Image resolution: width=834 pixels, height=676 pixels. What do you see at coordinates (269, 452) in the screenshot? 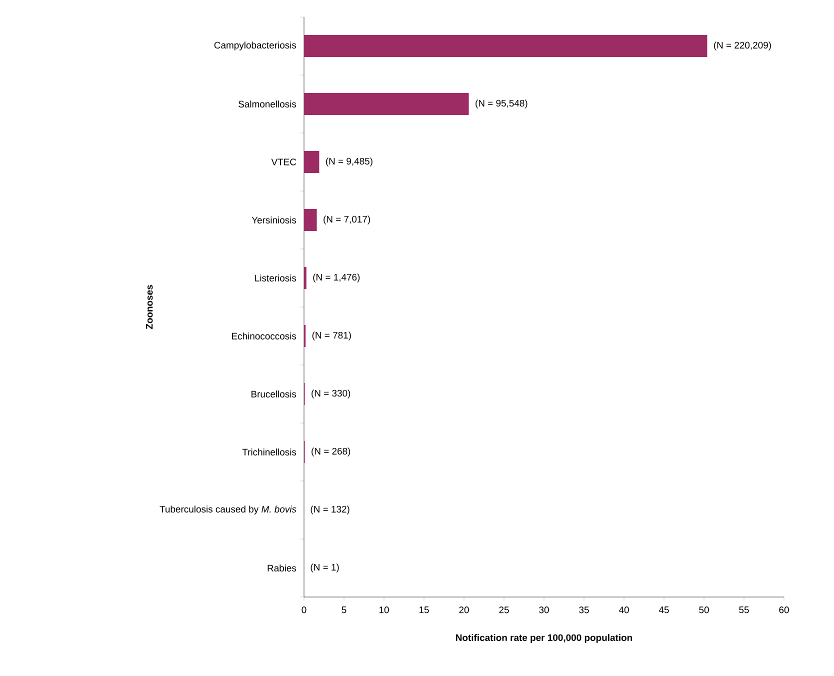
I see `y-tick-label: Trichinellosis` at bounding box center [269, 452].